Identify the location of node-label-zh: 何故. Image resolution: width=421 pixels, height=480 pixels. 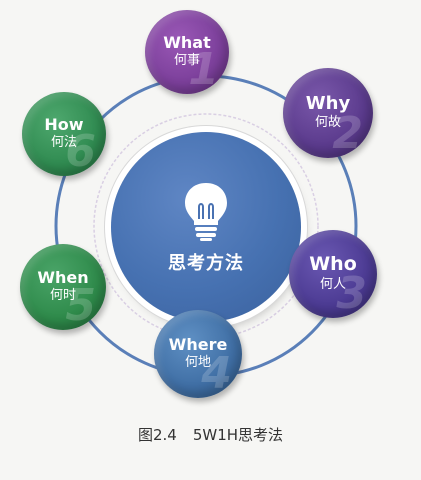
(327, 123).